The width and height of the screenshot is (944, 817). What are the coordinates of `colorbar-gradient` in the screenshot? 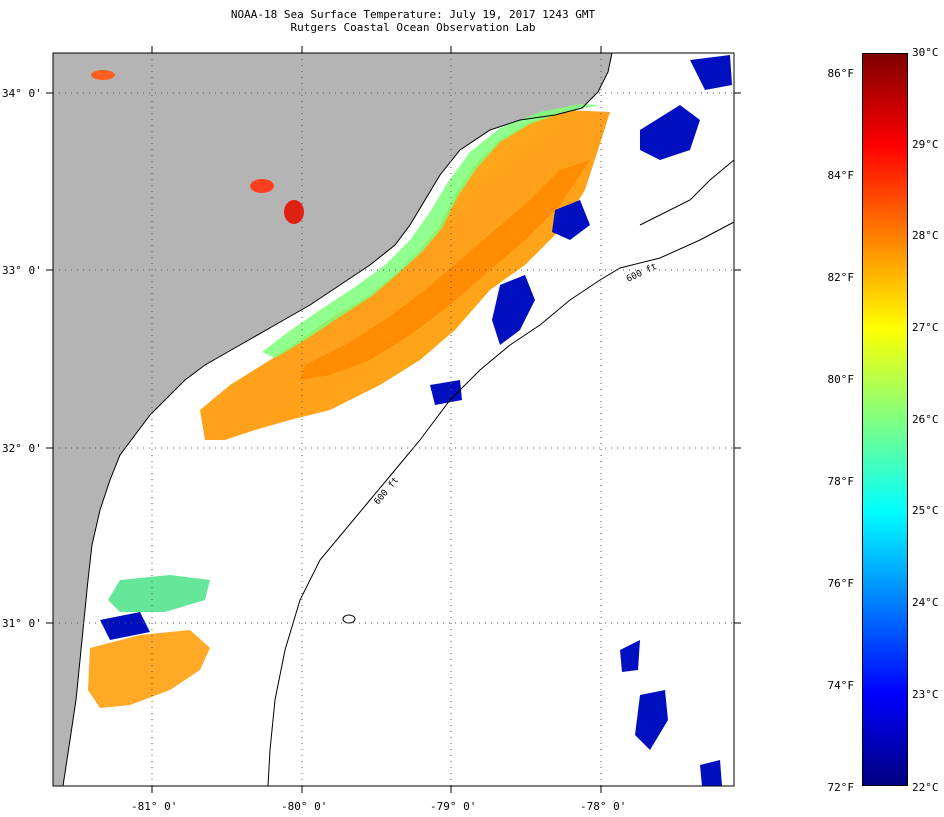 It's located at (885, 419).